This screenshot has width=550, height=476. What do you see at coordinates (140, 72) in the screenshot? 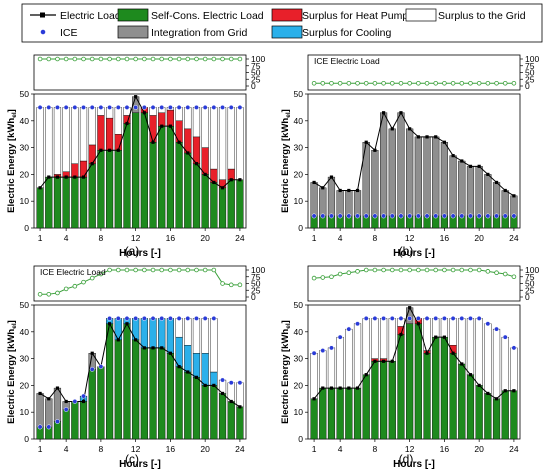
I see `ice-frame` at bounding box center [140, 72].